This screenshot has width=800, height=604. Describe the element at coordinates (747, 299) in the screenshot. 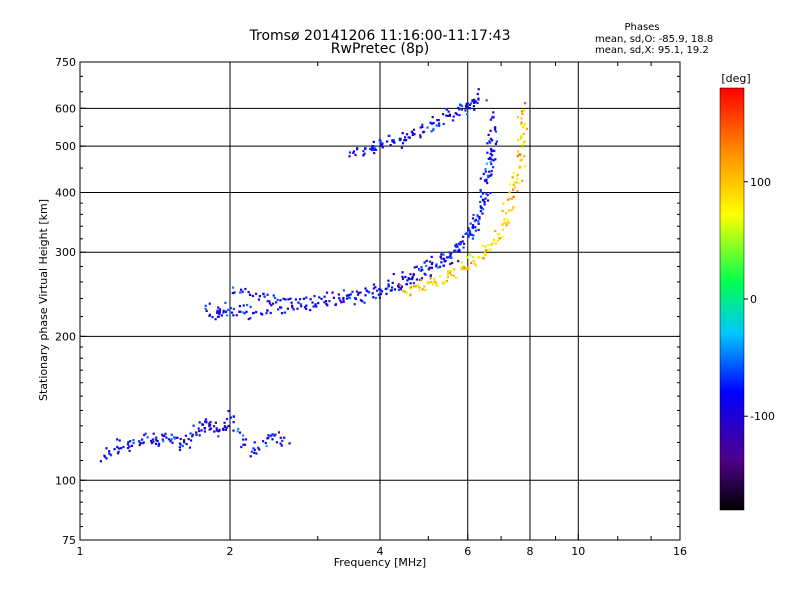

I see `colorbar: 100 0 -100` at that location.